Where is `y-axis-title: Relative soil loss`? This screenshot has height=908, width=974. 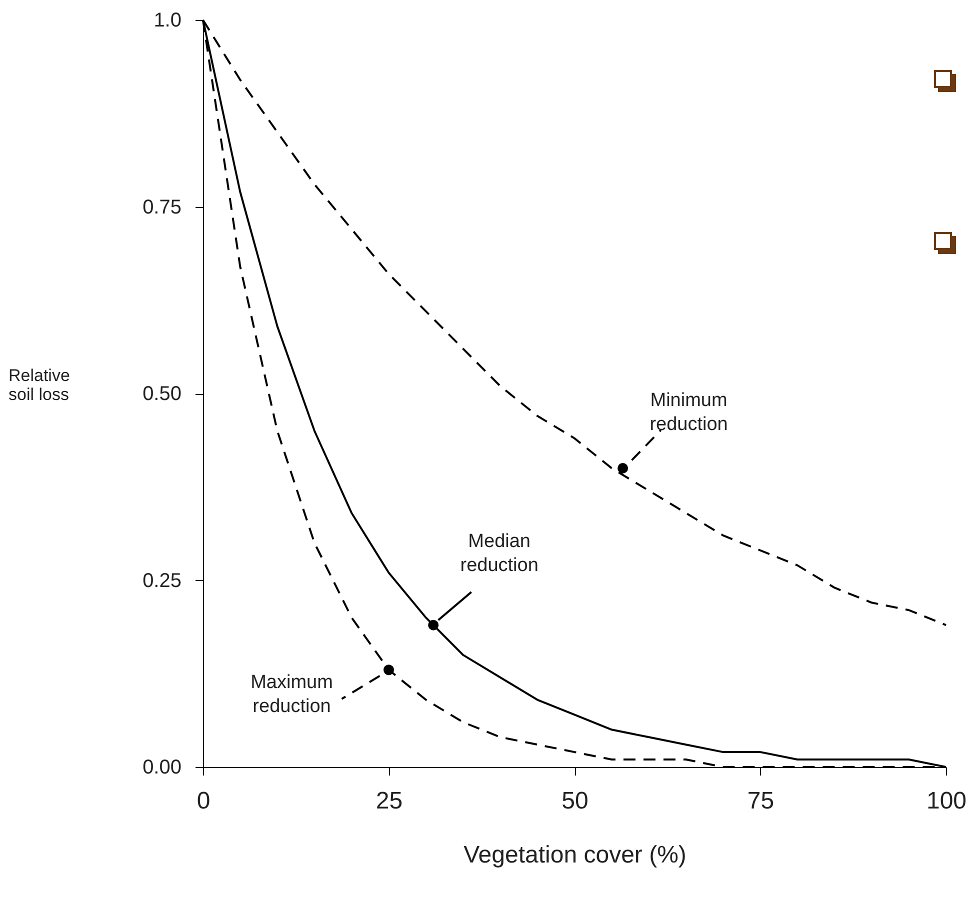 y-axis-title: Relative soil loss is located at coordinates (39, 385).